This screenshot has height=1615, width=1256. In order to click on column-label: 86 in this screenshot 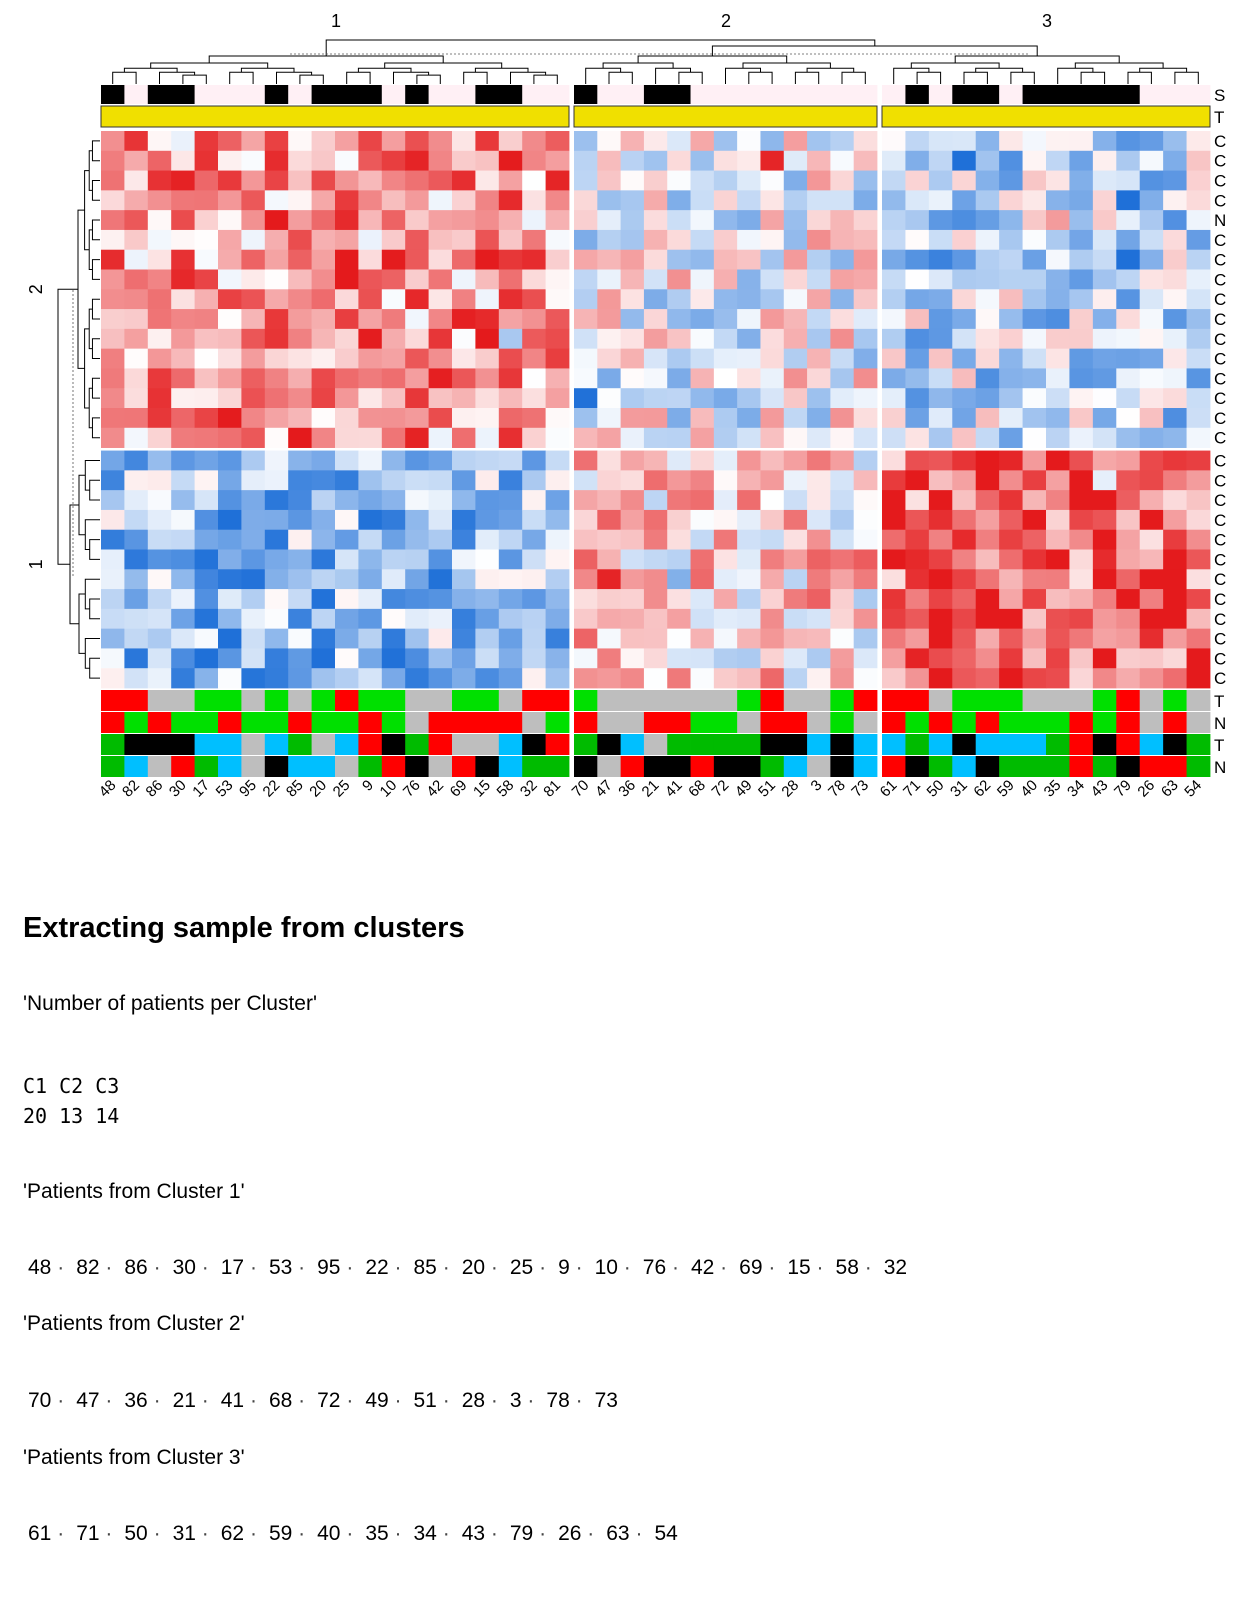, I will do `click(155, 789)`.